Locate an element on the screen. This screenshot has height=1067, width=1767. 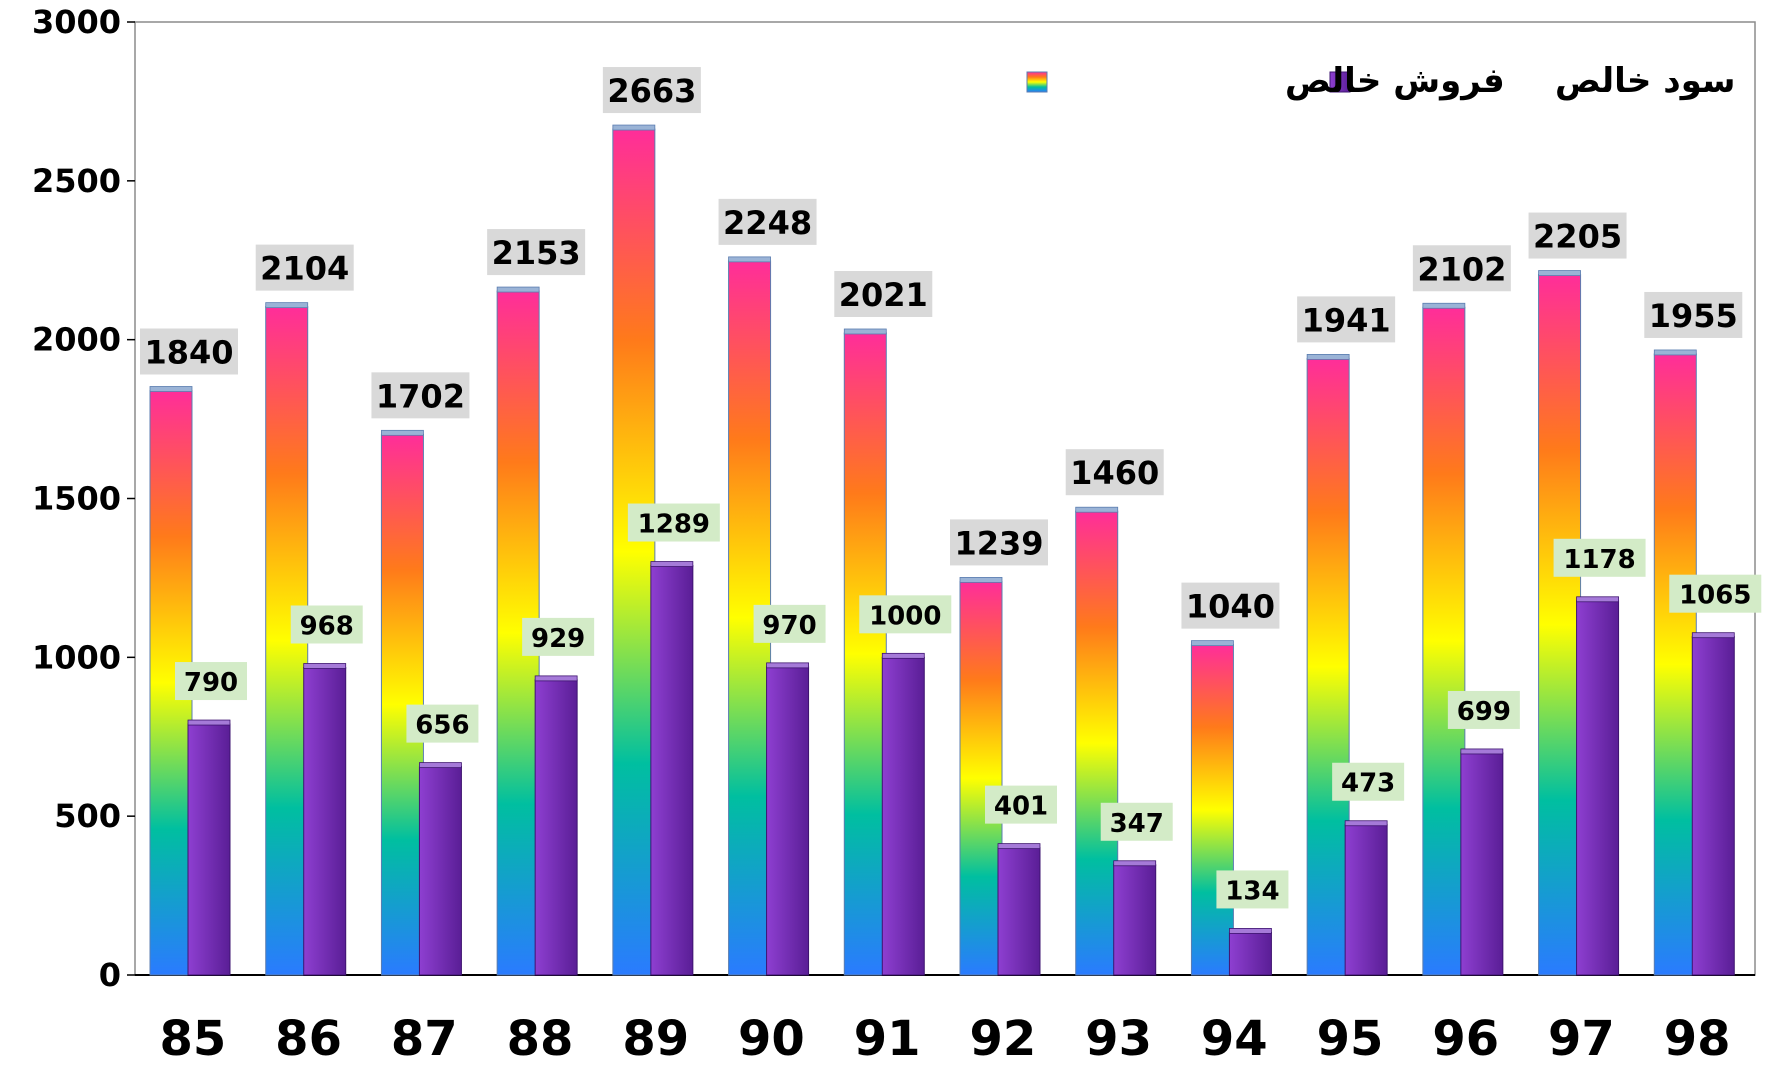
x-tick-label: 91 is located at coordinates (887, 1037).